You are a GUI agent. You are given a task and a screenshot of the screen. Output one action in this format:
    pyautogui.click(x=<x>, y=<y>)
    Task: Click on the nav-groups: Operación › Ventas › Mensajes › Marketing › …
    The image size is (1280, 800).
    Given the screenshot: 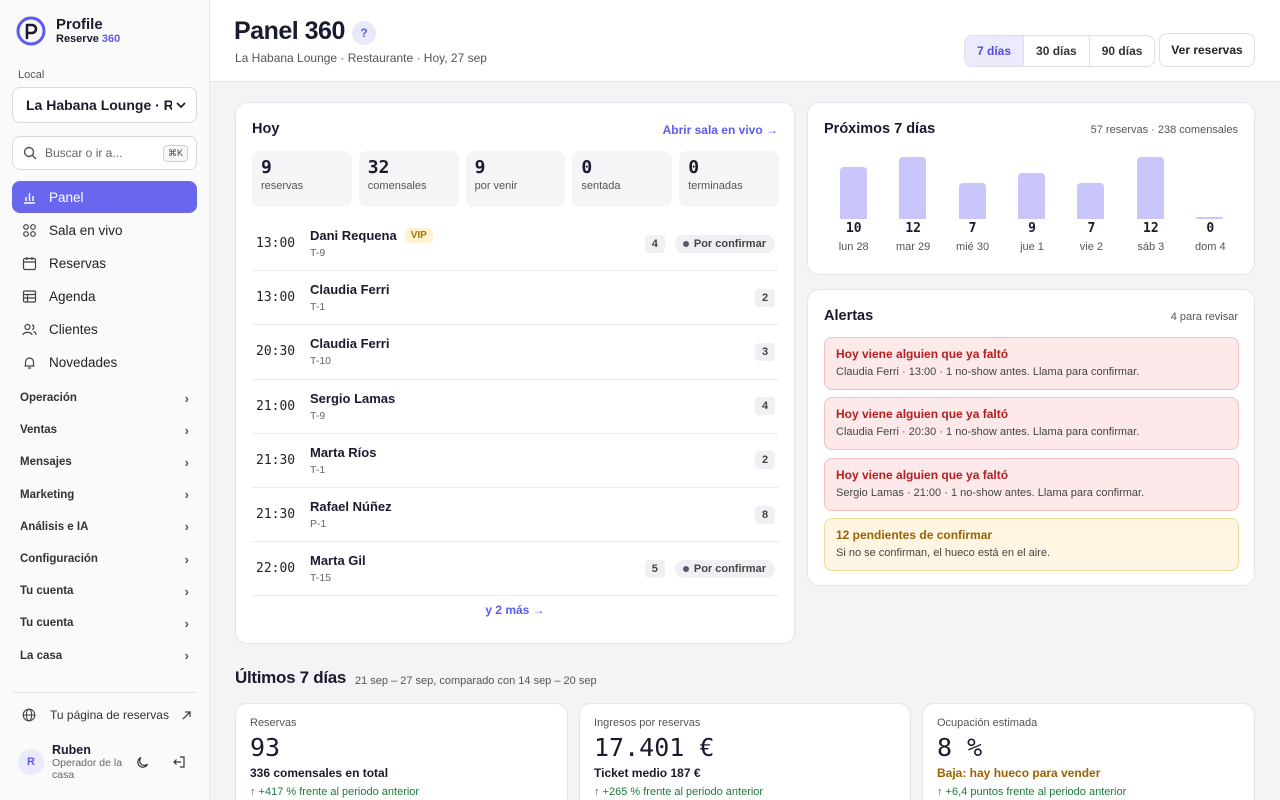 What is the action you would take?
    pyautogui.click(x=104, y=527)
    